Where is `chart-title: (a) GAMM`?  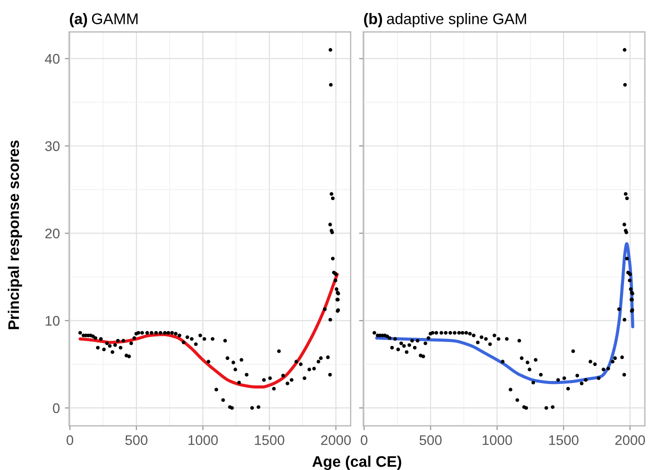 chart-title: (a) GAMM is located at coordinates (104, 20).